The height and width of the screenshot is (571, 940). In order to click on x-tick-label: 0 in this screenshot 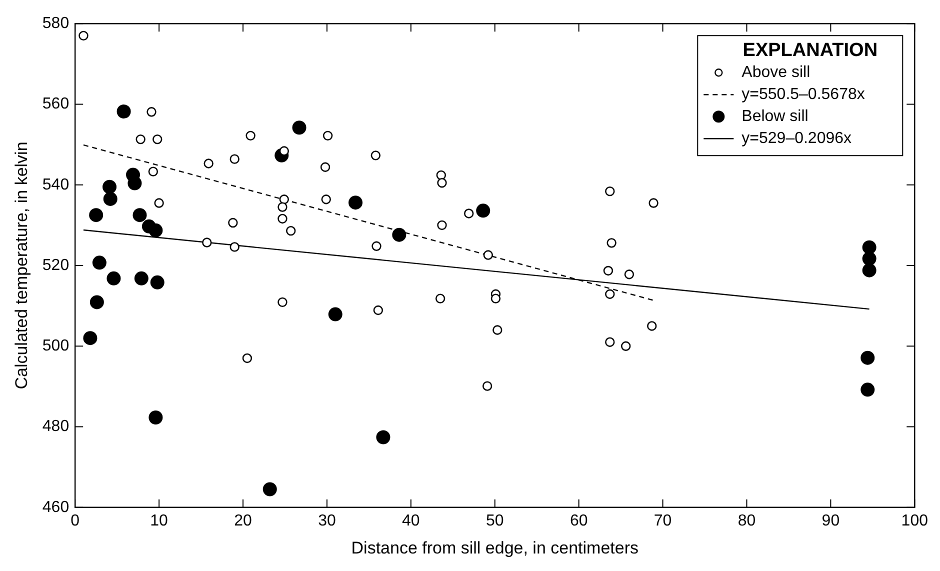, I will do `click(75, 521)`.